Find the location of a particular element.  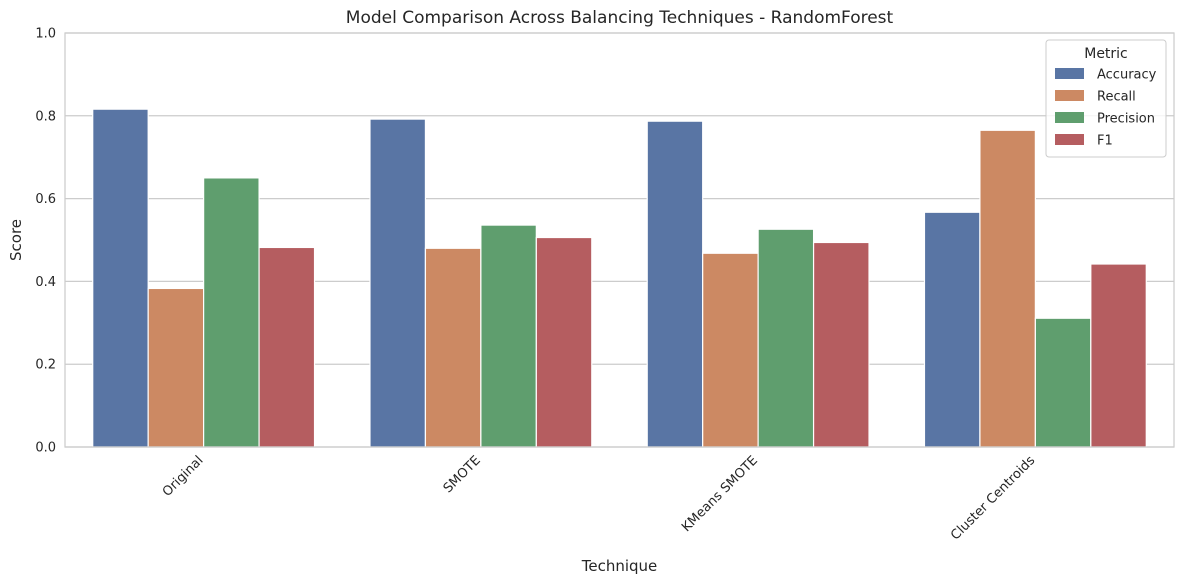

legend: Metric Accuracy Recall Precision F1 is located at coordinates (1106, 98).